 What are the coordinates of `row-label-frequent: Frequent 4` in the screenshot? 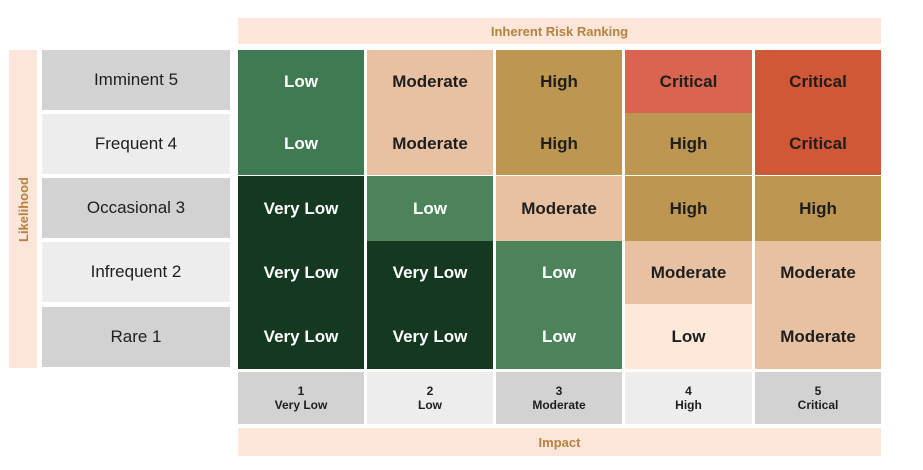 It's located at (136, 144).